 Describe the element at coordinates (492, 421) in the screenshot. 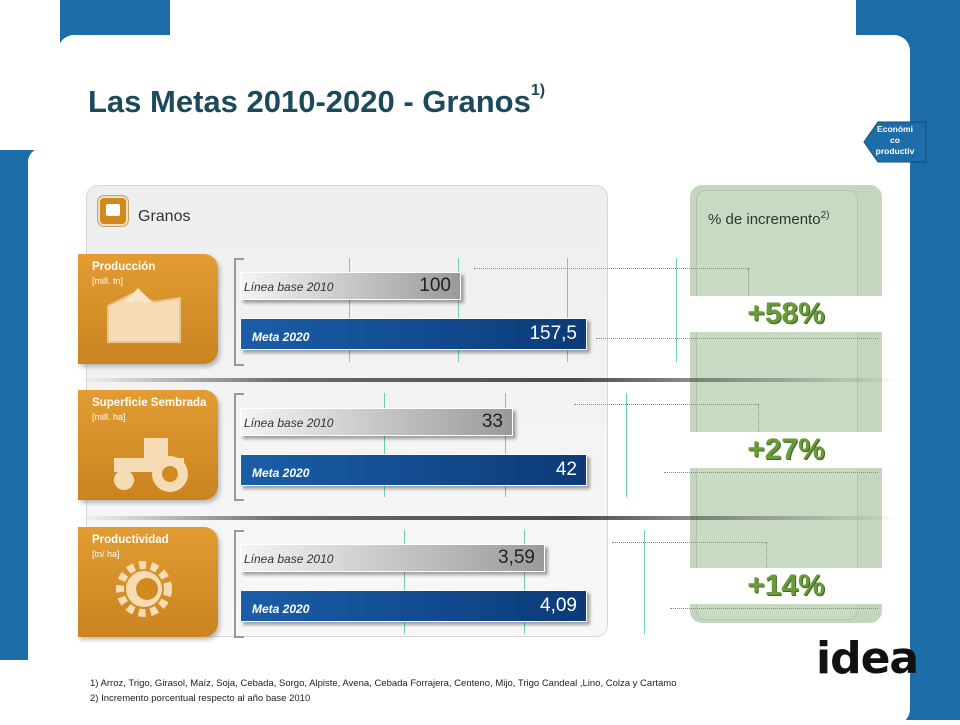

I see `bar-value-label: 33` at that location.